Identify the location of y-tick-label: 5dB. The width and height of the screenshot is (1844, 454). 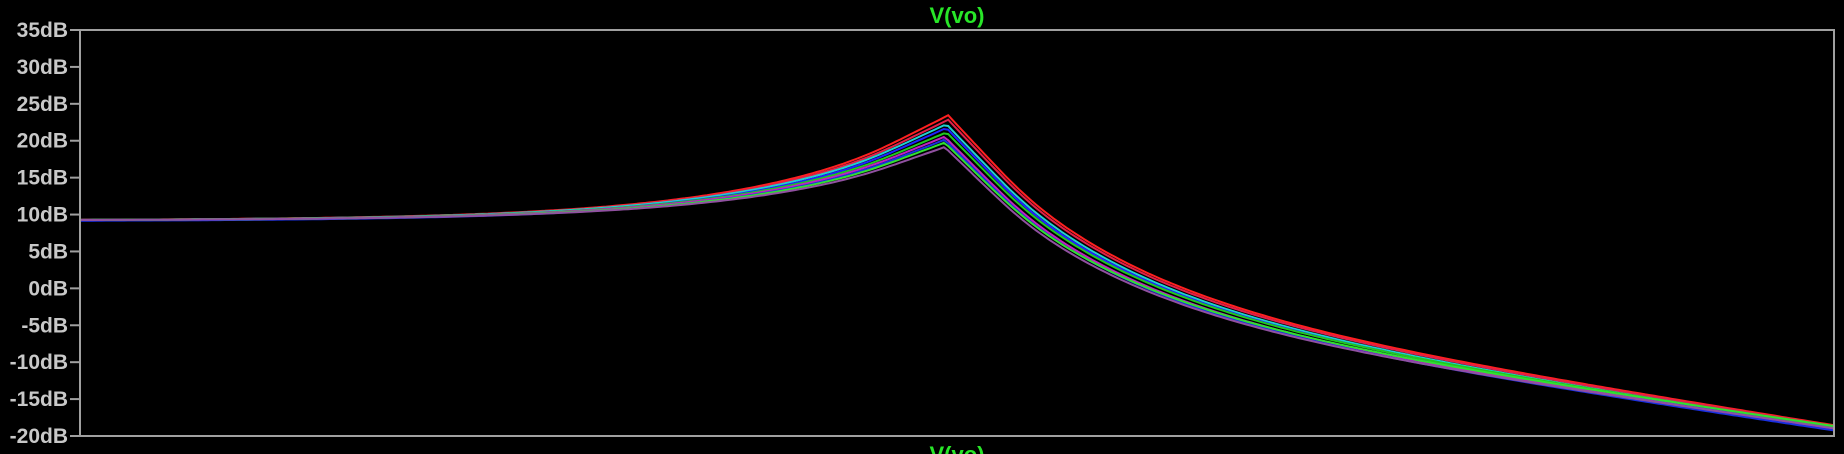
(48, 251).